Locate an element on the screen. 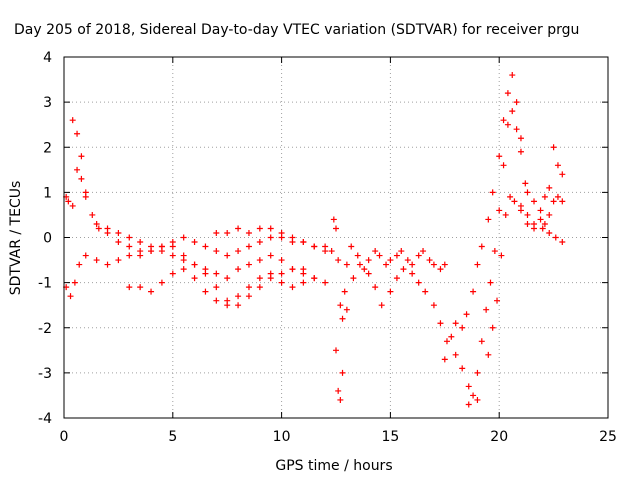 The height and width of the screenshot is (480, 640). x-tick-label: 5 is located at coordinates (172, 437).